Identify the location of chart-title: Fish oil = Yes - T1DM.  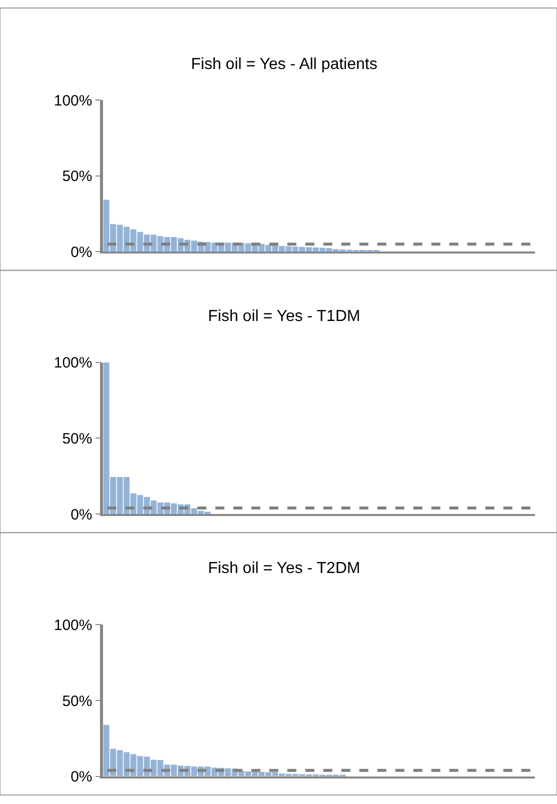
(284, 316).